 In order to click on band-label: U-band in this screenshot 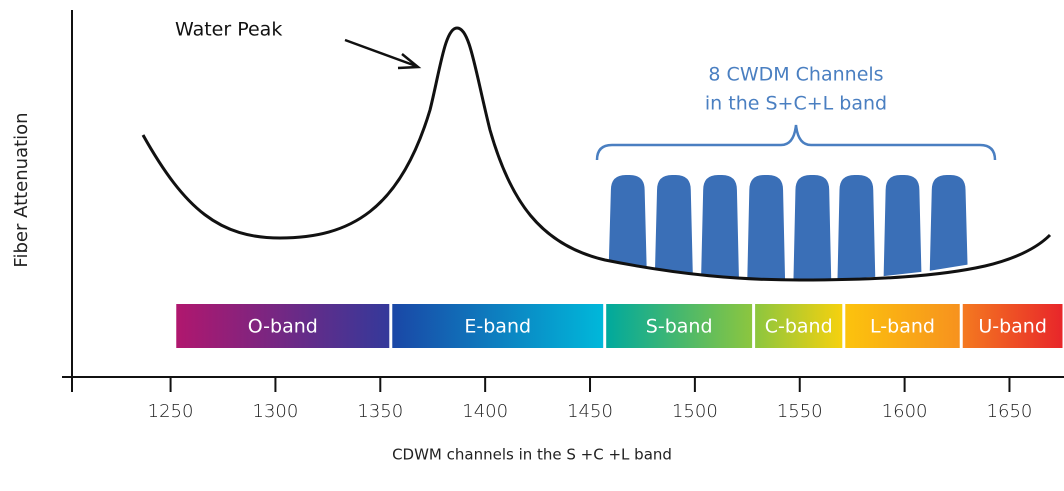, I will do `click(1012, 327)`.